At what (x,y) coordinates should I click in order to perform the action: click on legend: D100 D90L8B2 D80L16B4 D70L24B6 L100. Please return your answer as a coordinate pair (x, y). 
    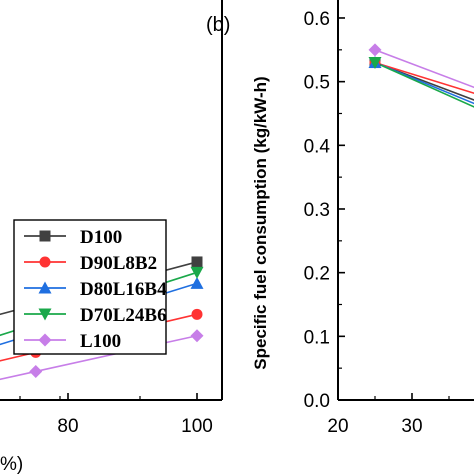
    Looking at the image, I should click on (90, 287).